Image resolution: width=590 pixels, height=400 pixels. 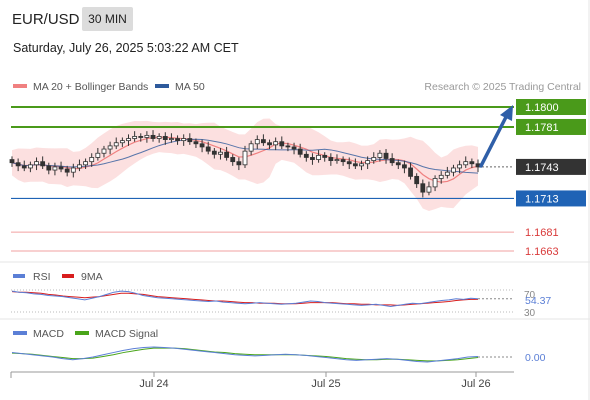 I want to click on macd-signal-legend-swatch, so click(x=82, y=333).